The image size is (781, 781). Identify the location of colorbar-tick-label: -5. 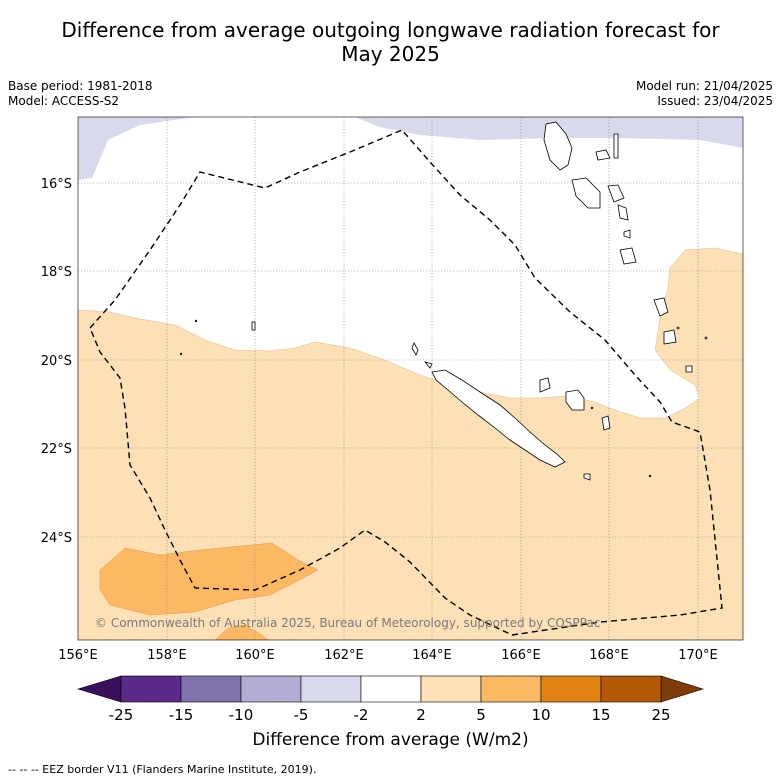
(301, 715).